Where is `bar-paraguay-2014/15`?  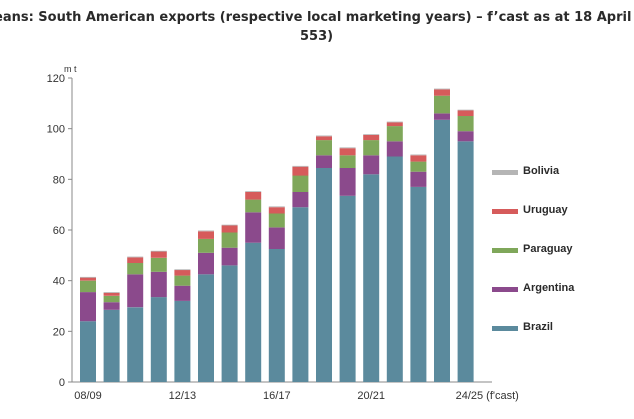
bar-paraguay-2014/15 is located at coordinates (229, 240).